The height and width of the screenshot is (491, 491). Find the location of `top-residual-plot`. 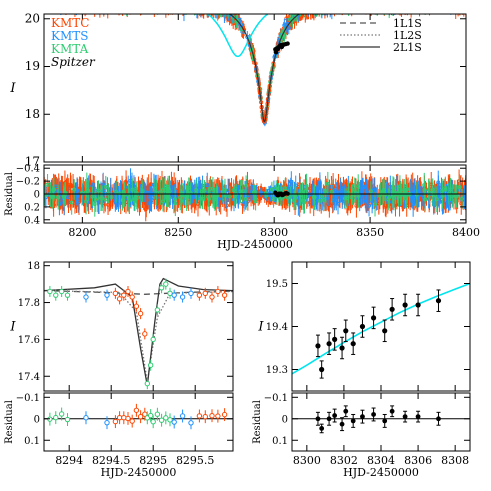

top-residual-plot is located at coordinates (255, 195).